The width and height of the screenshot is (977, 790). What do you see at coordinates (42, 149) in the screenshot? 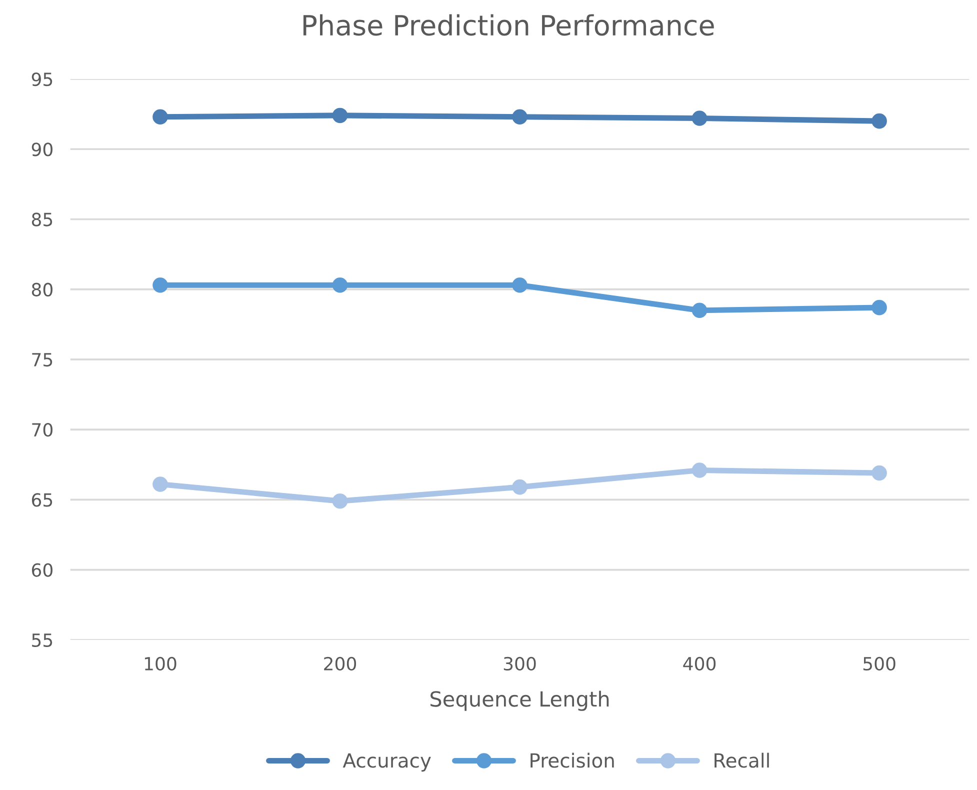
I see `y-tick-label: 90` at bounding box center [42, 149].